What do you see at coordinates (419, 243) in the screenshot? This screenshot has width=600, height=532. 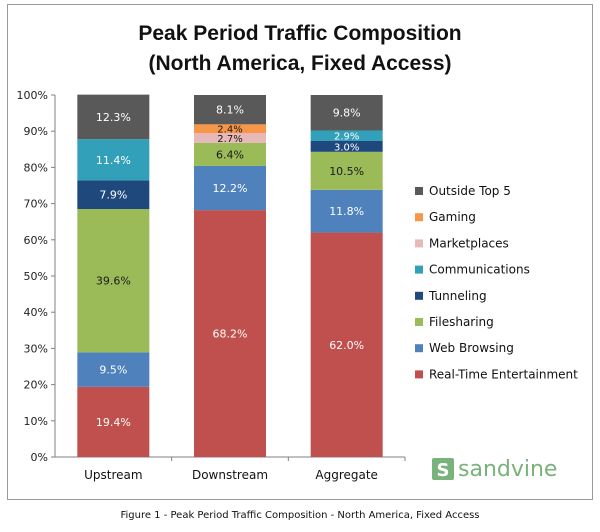 I see `legend-swatch-marketplaces` at bounding box center [419, 243].